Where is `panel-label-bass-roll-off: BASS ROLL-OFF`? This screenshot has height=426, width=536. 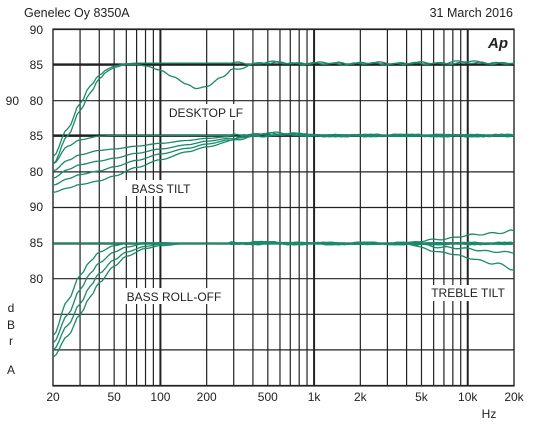
panel-label-bass-roll-off: BASS ROLL-OFF is located at coordinates (174, 296).